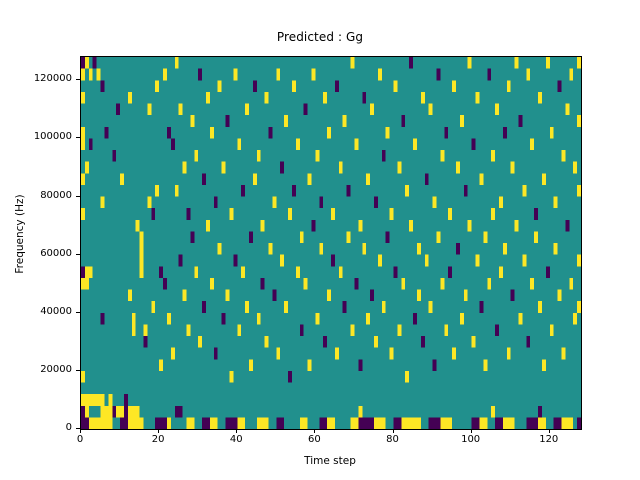 This screenshot has height=480, width=640. I want to click on x-tick-label: 80, so click(392, 439).